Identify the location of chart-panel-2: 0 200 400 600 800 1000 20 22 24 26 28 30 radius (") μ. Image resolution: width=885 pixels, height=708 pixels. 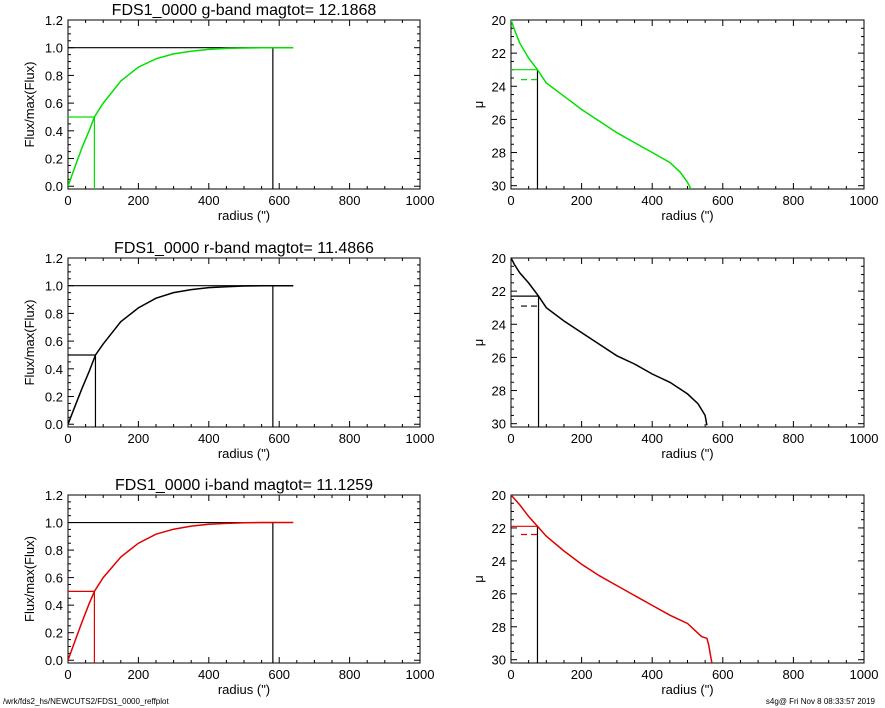
(674, 118).